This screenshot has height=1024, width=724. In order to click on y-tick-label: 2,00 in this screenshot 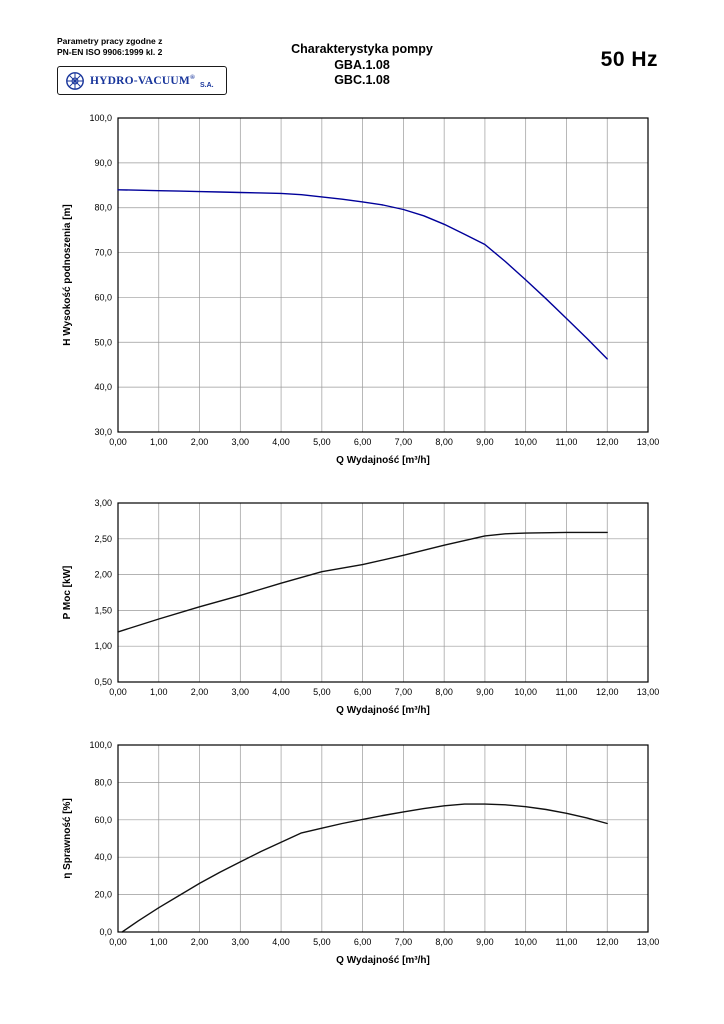, I will do `click(103, 575)`.